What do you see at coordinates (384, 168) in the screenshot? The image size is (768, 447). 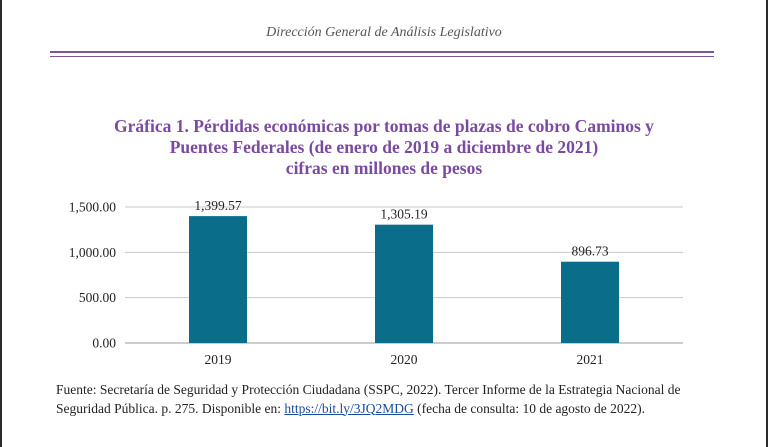 I see `chart-title-line-3: cifras en millones de pesos` at bounding box center [384, 168].